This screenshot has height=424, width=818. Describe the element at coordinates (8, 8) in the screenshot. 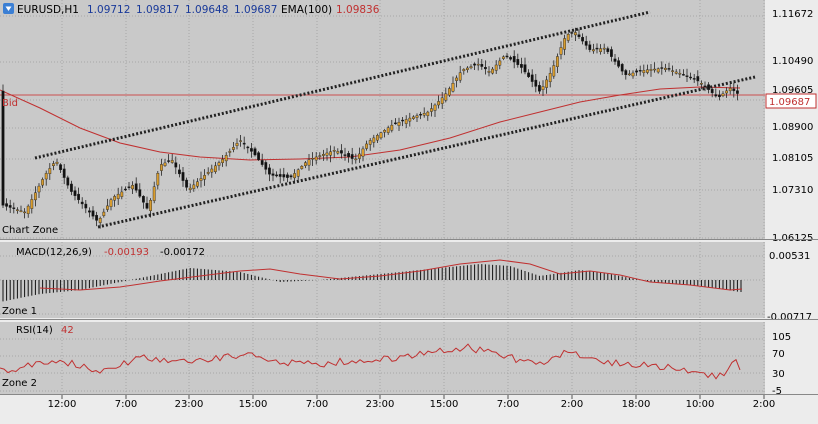

I see `header-icon` at that location.